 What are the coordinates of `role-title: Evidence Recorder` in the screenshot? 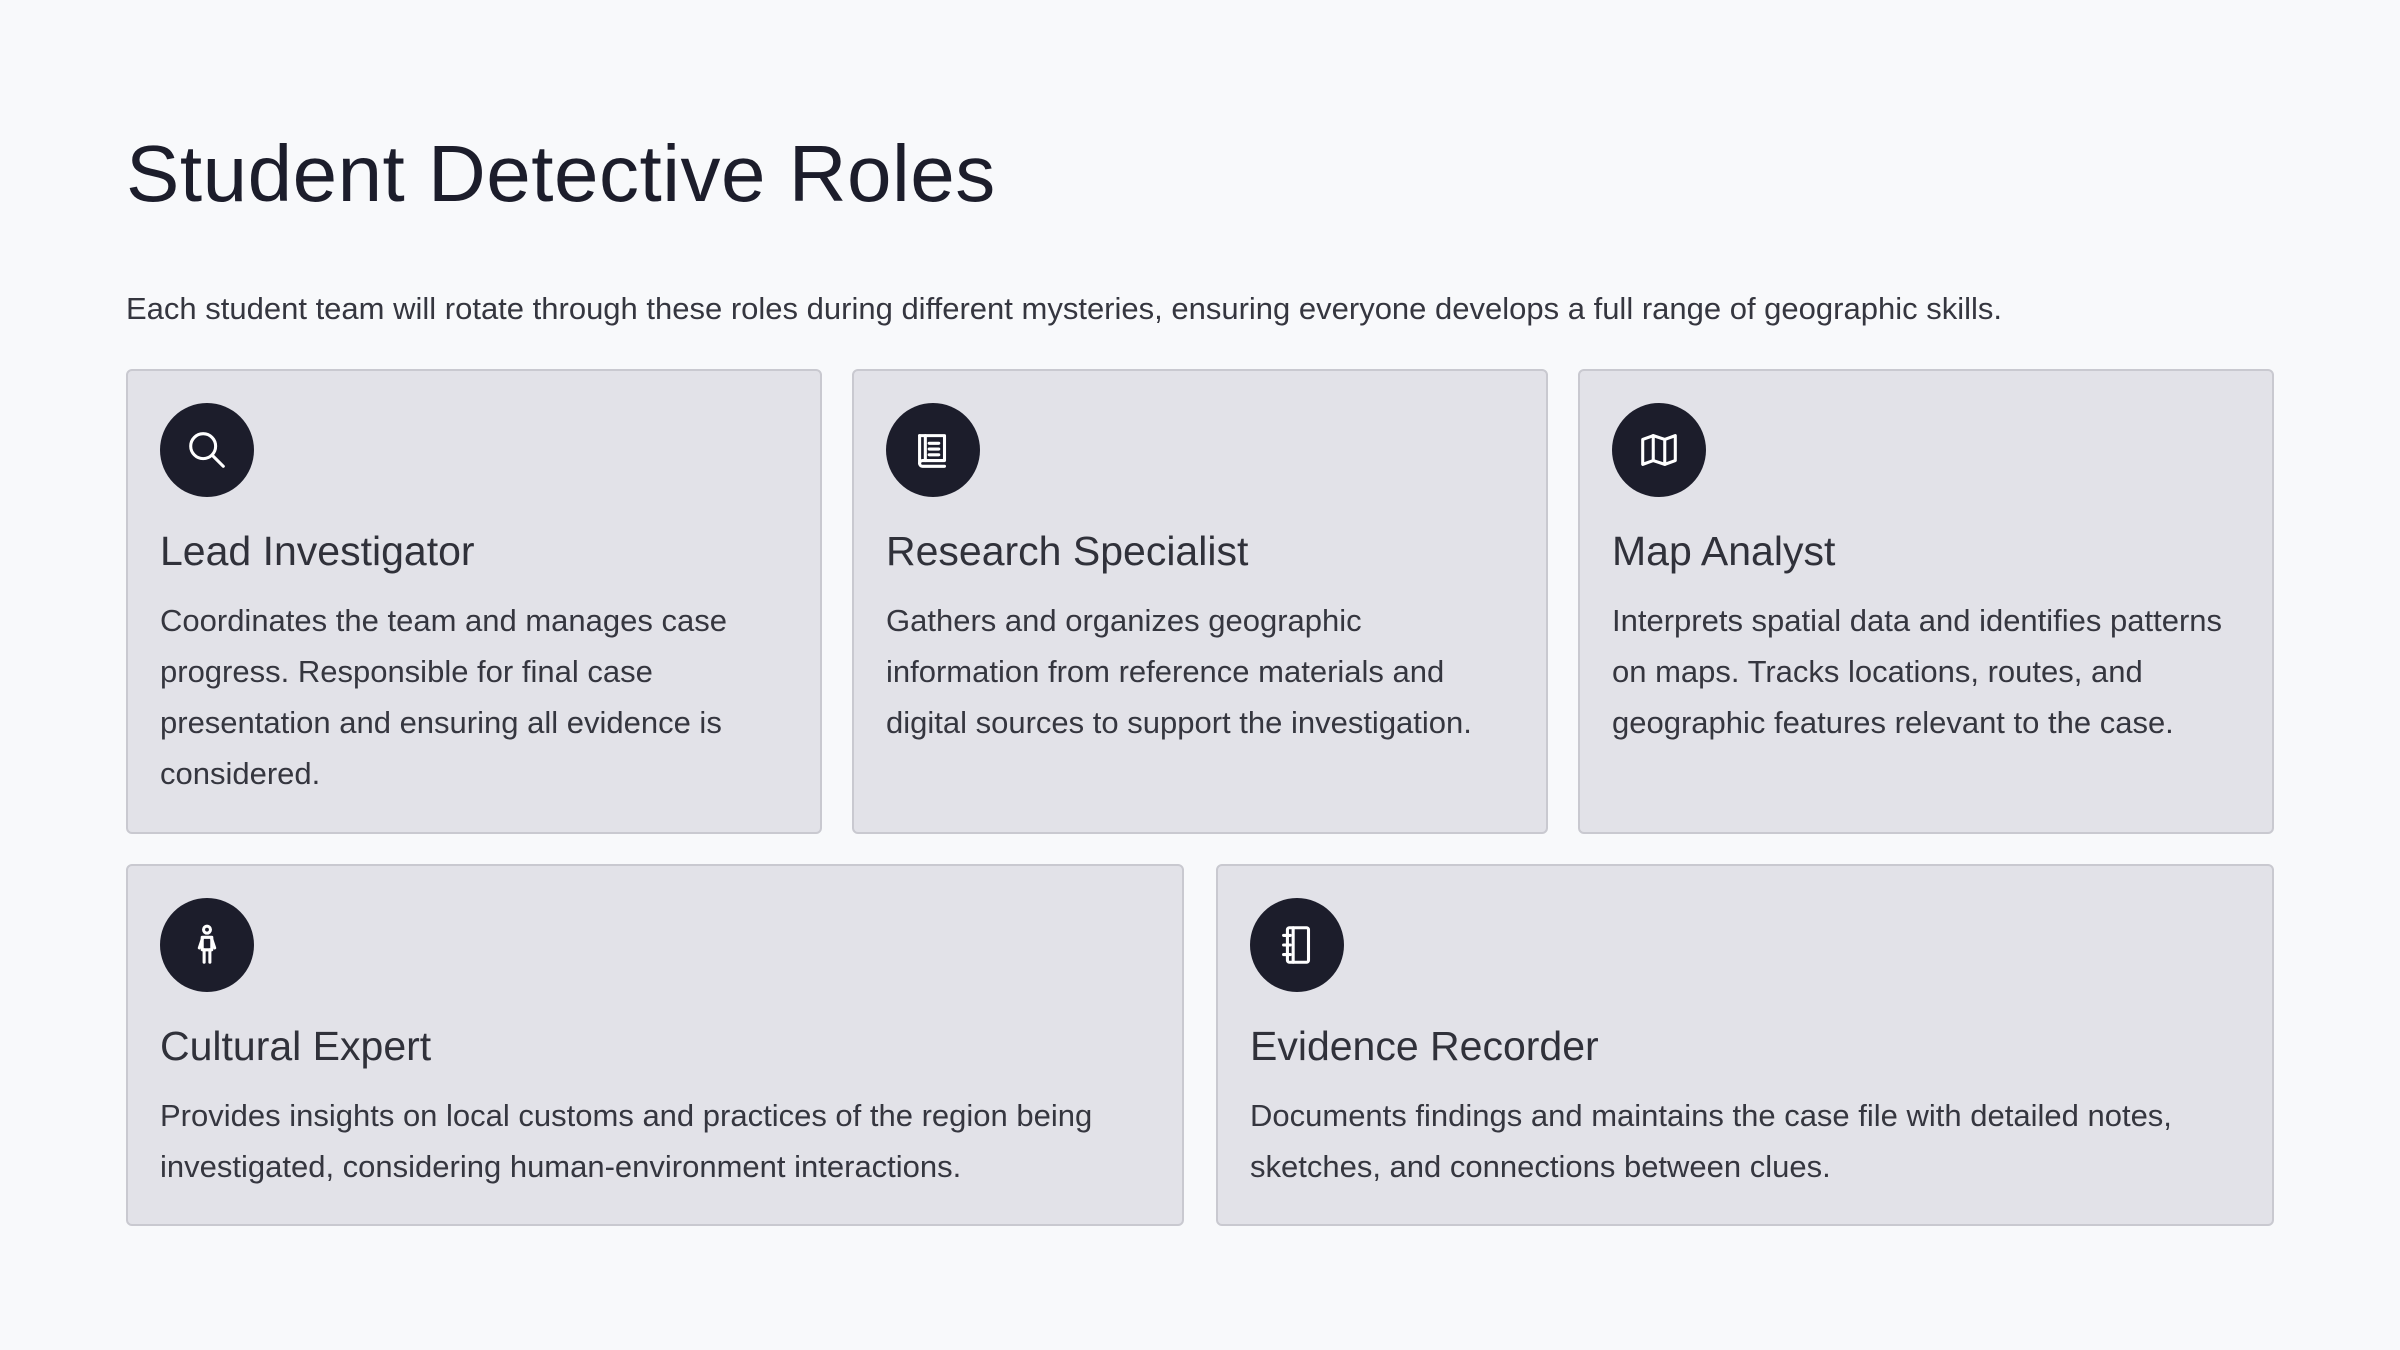 It's located at (1424, 1046).